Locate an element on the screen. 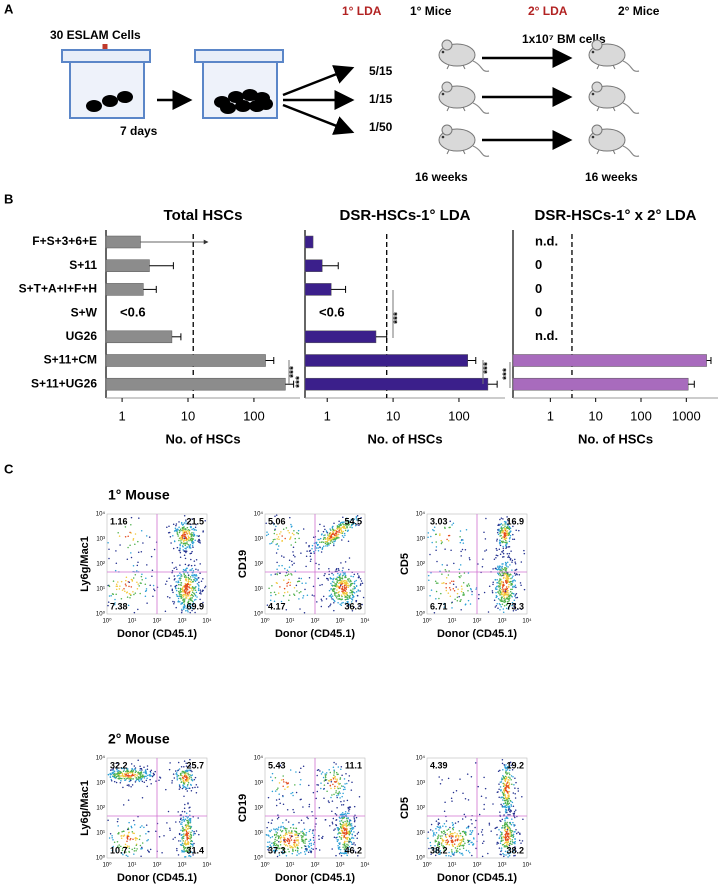  x-tick-label: 100 is located at coordinates (254, 415).